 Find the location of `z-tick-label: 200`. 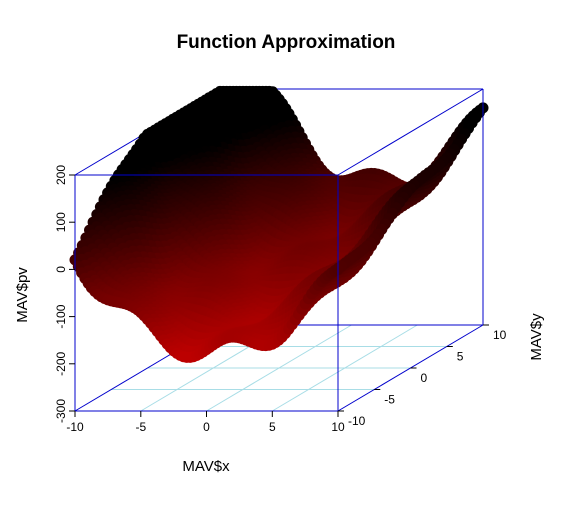

z-tick-label: 200 is located at coordinates (61, 175).